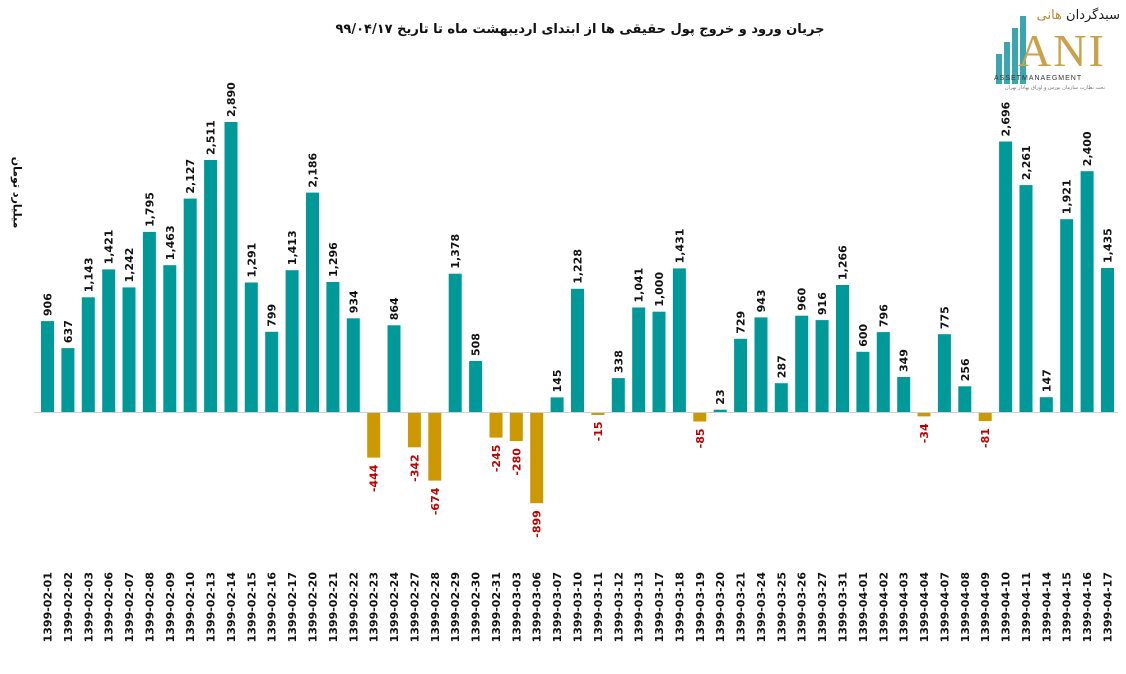 This screenshot has height=674, width=1126. I want to click on x-tick-label: 1399-03-24, so click(761, 607).